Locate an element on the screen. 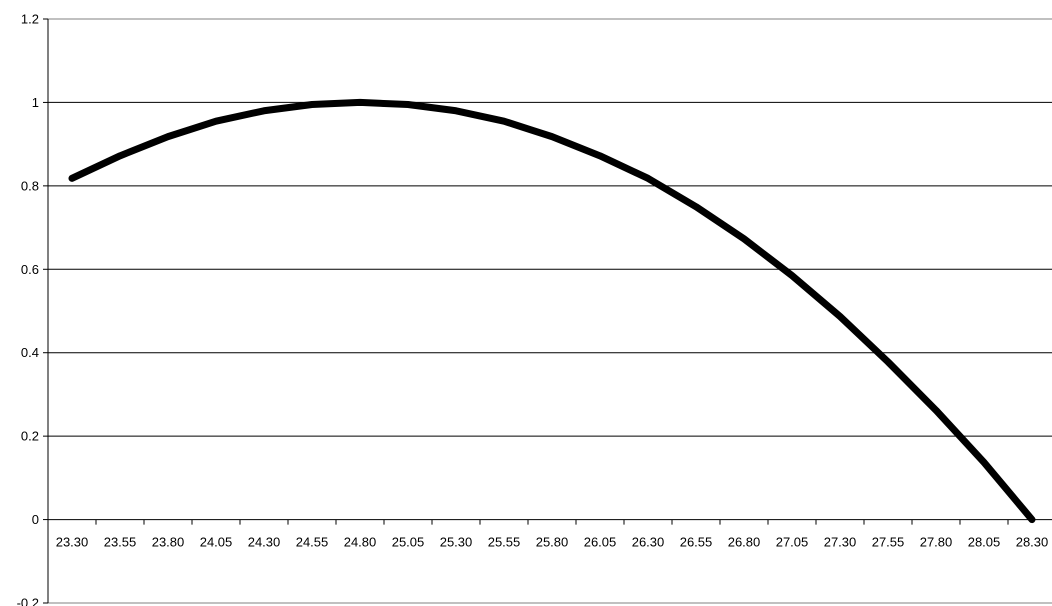  x-tick-label-0: 23.30 is located at coordinates (72, 542).